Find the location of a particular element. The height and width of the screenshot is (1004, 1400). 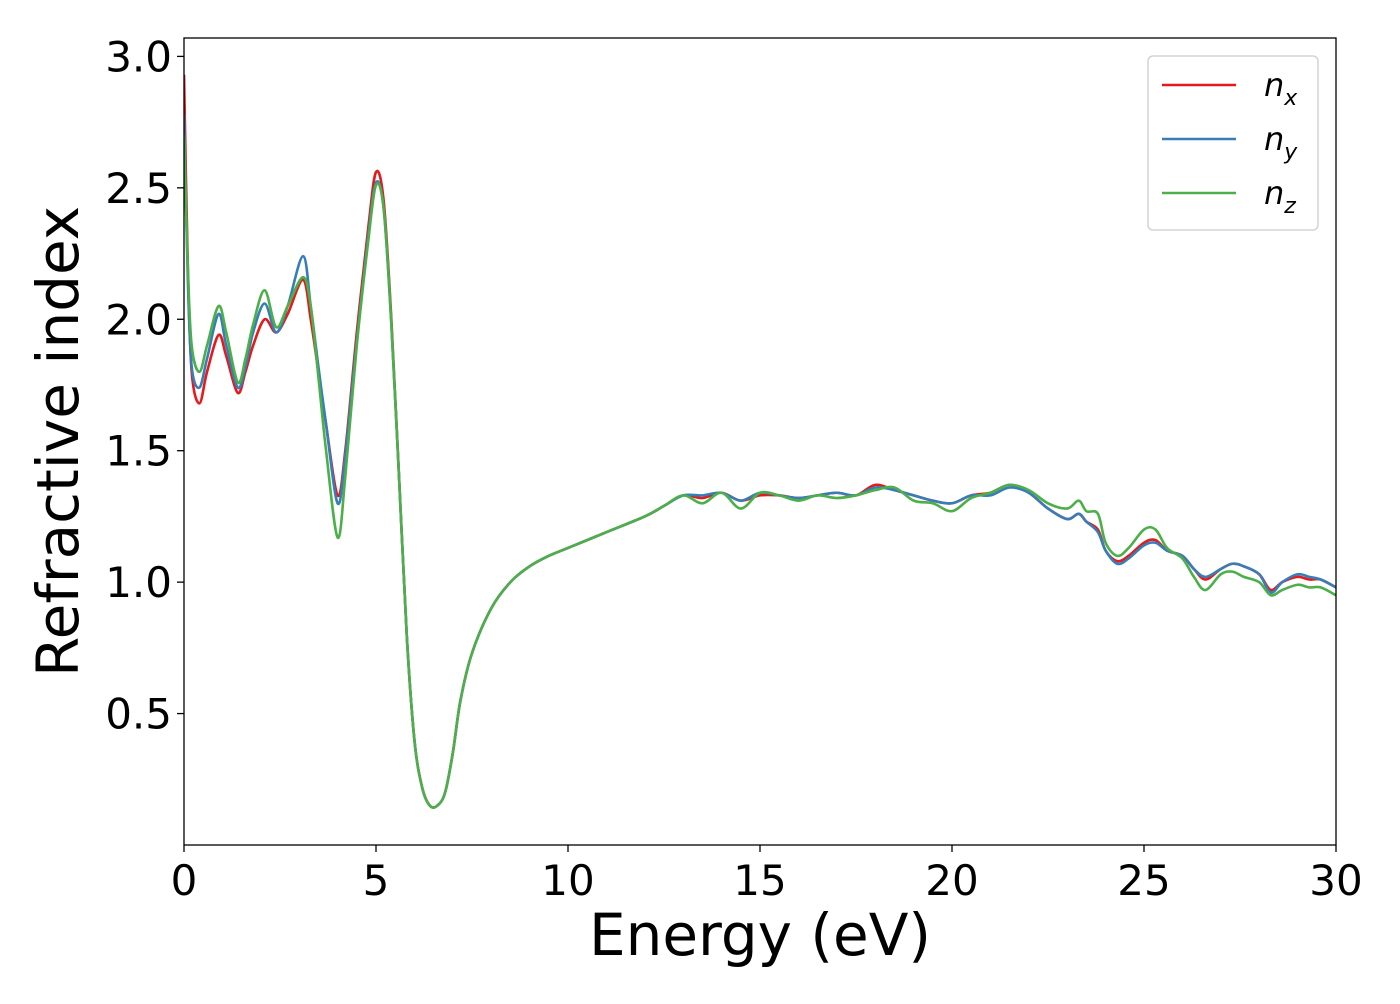

x-axis: 0 5 10 15 20 25 30 is located at coordinates (767, 875).